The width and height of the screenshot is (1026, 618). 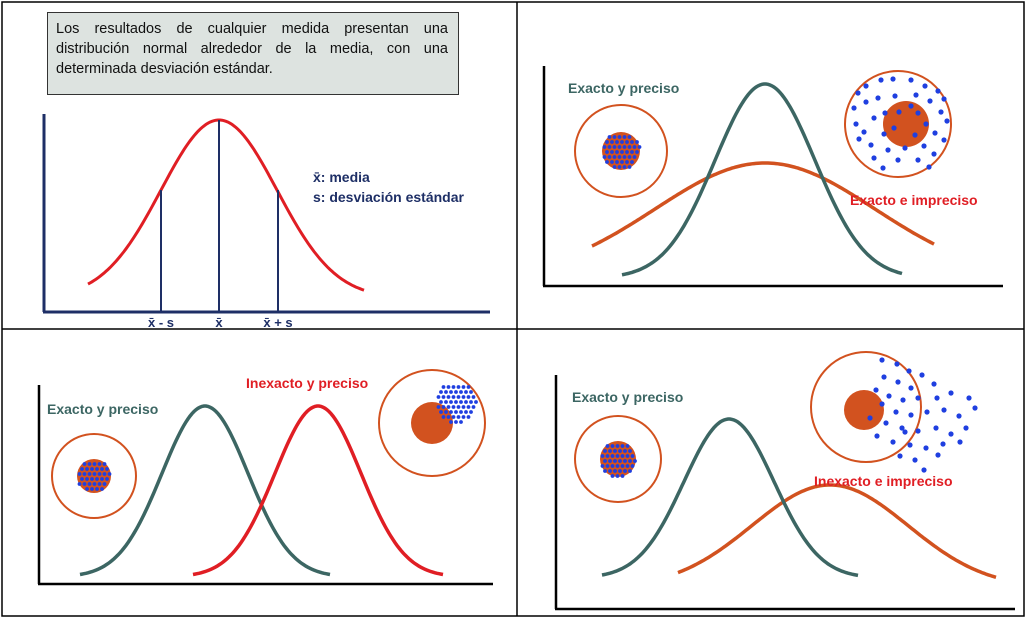 I want to click on tick-label-minus-sd: x̄ - s, so click(x=161, y=322).